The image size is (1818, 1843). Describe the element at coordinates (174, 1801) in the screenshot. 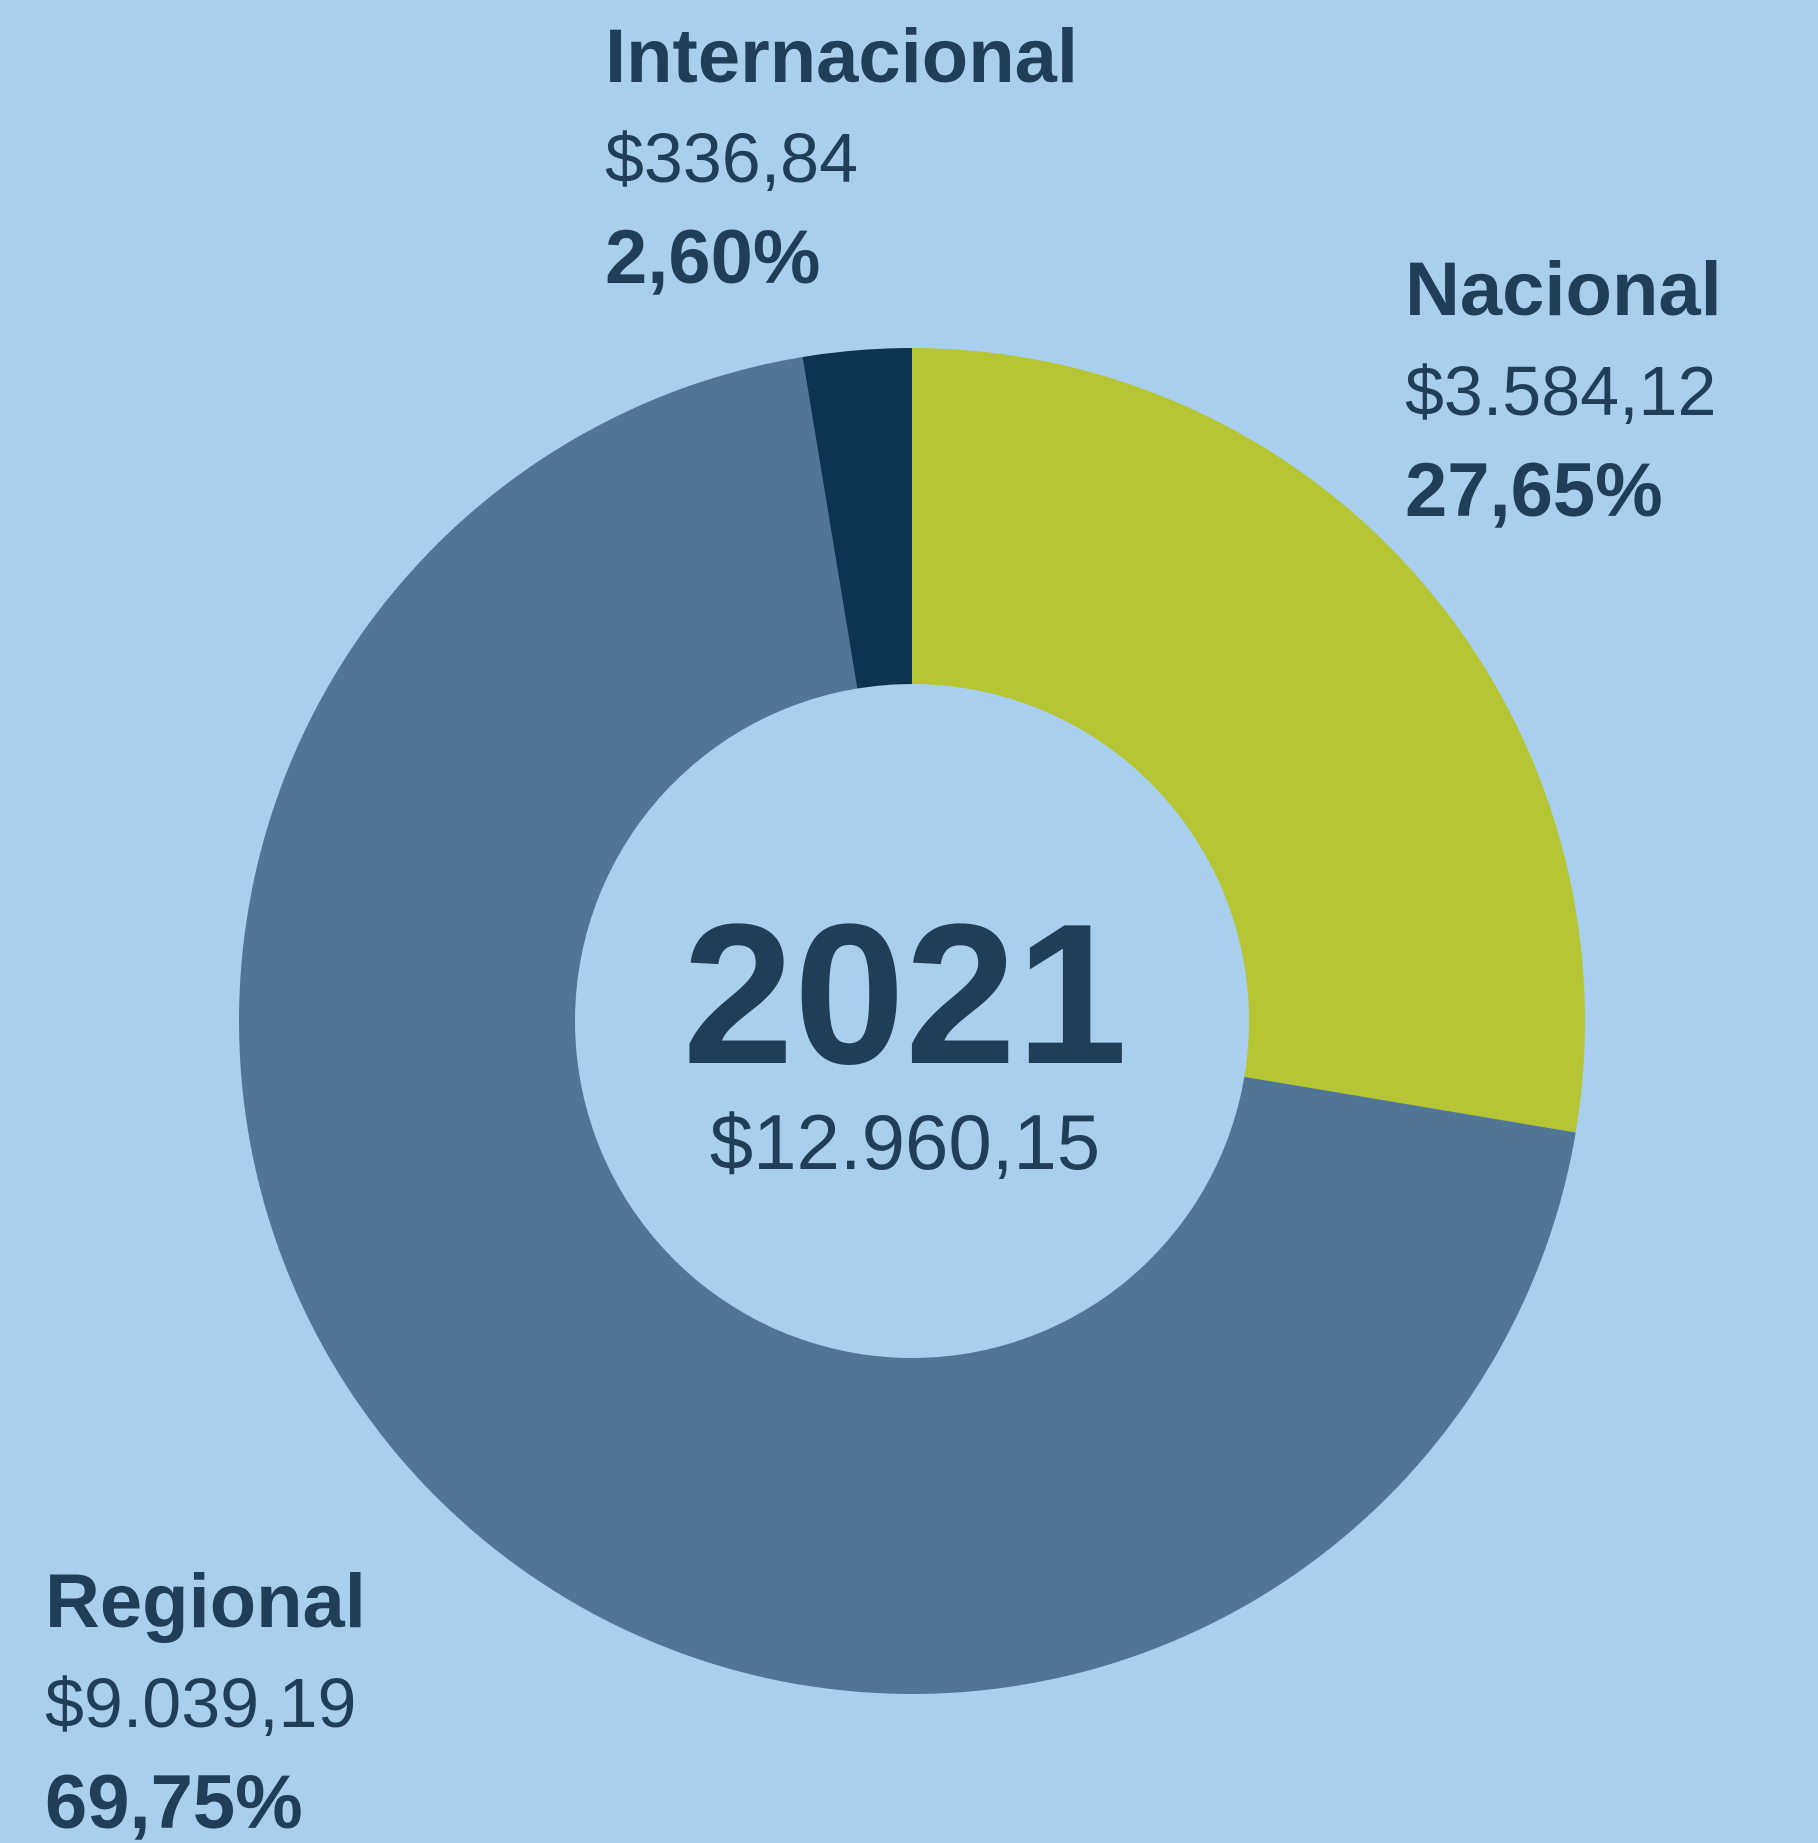

I see `percent-label: 69,75%` at that location.